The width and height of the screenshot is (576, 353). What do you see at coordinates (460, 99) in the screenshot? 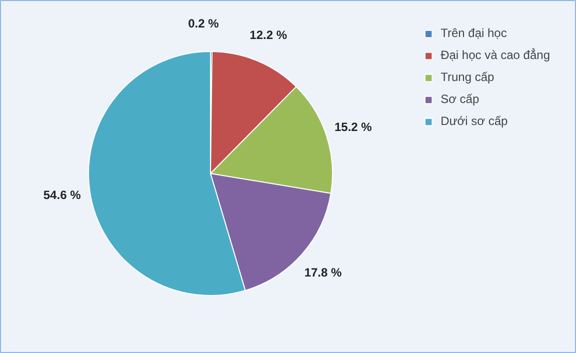
I see `legend-label: Sơ cấp` at bounding box center [460, 99].